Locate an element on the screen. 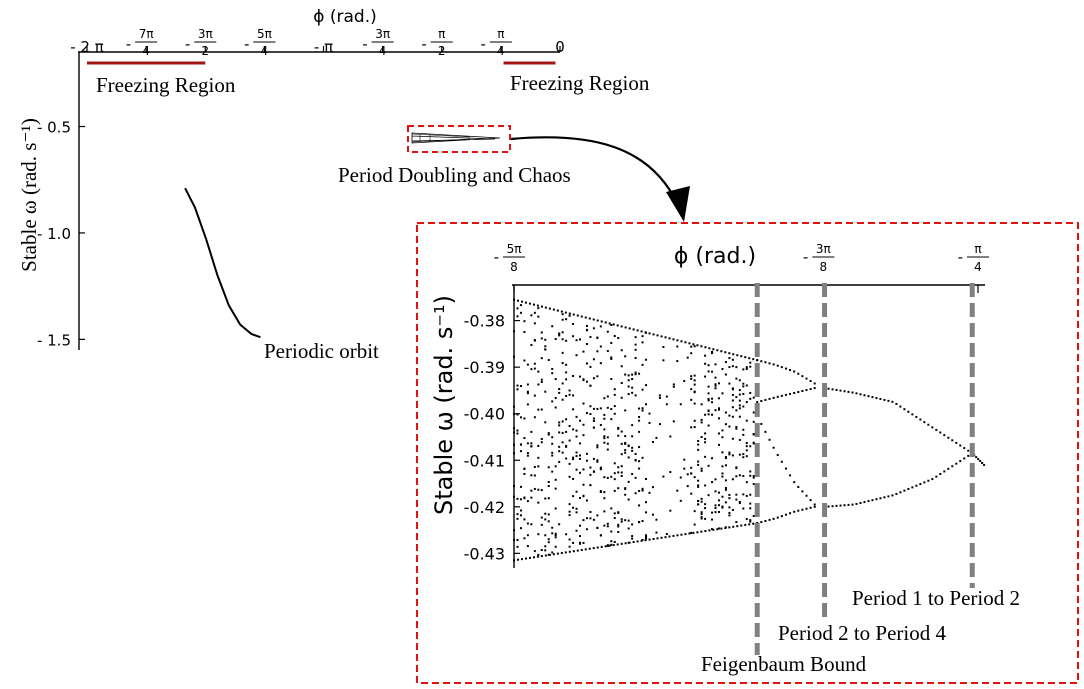 The width and height of the screenshot is (1084, 689). inset-y-tick: -0.42 is located at coordinates (492, 507).